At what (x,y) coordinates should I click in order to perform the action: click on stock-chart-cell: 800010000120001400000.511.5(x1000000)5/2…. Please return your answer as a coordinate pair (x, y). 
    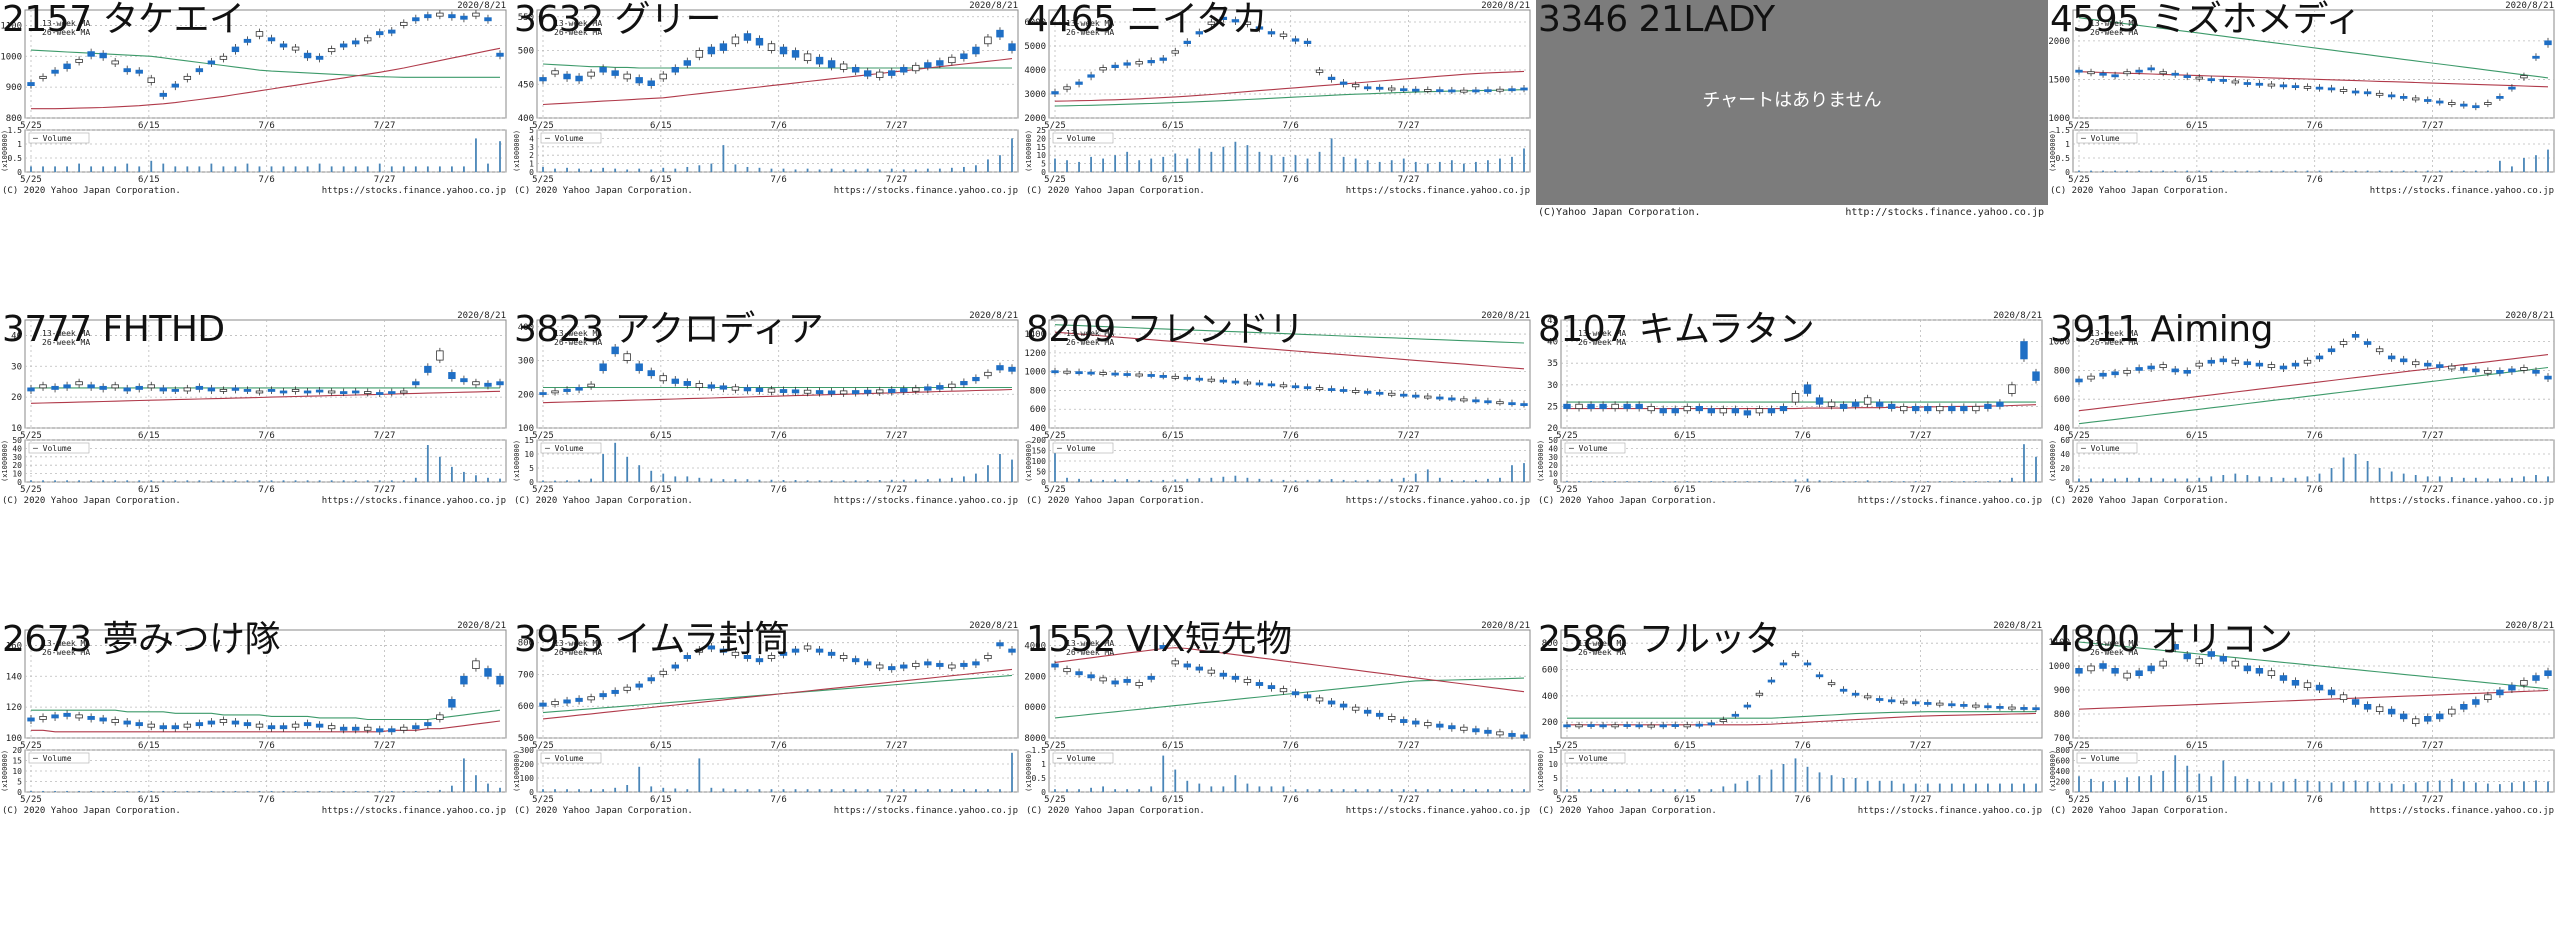
    Looking at the image, I should click on (1280, 775).